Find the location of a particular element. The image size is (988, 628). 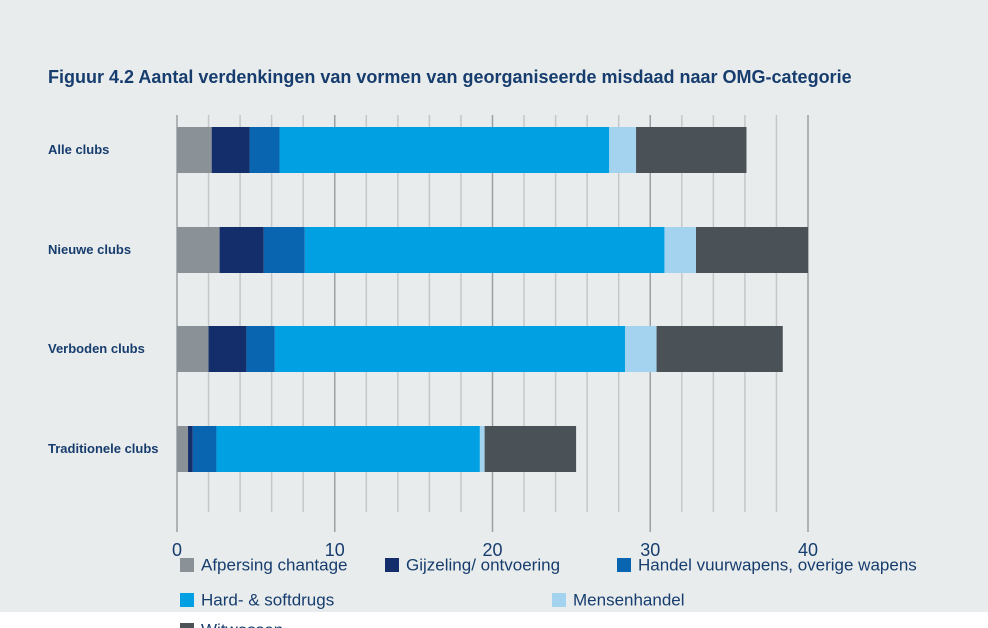

x-tick-label: 30 is located at coordinates (650, 550).